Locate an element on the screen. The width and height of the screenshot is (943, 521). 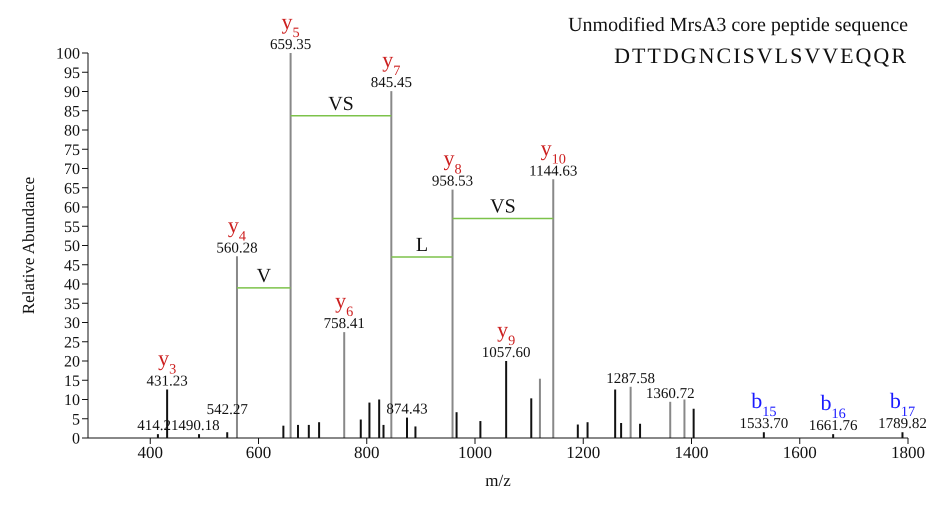
x-tick-label: 1600 is located at coordinates (799, 452).